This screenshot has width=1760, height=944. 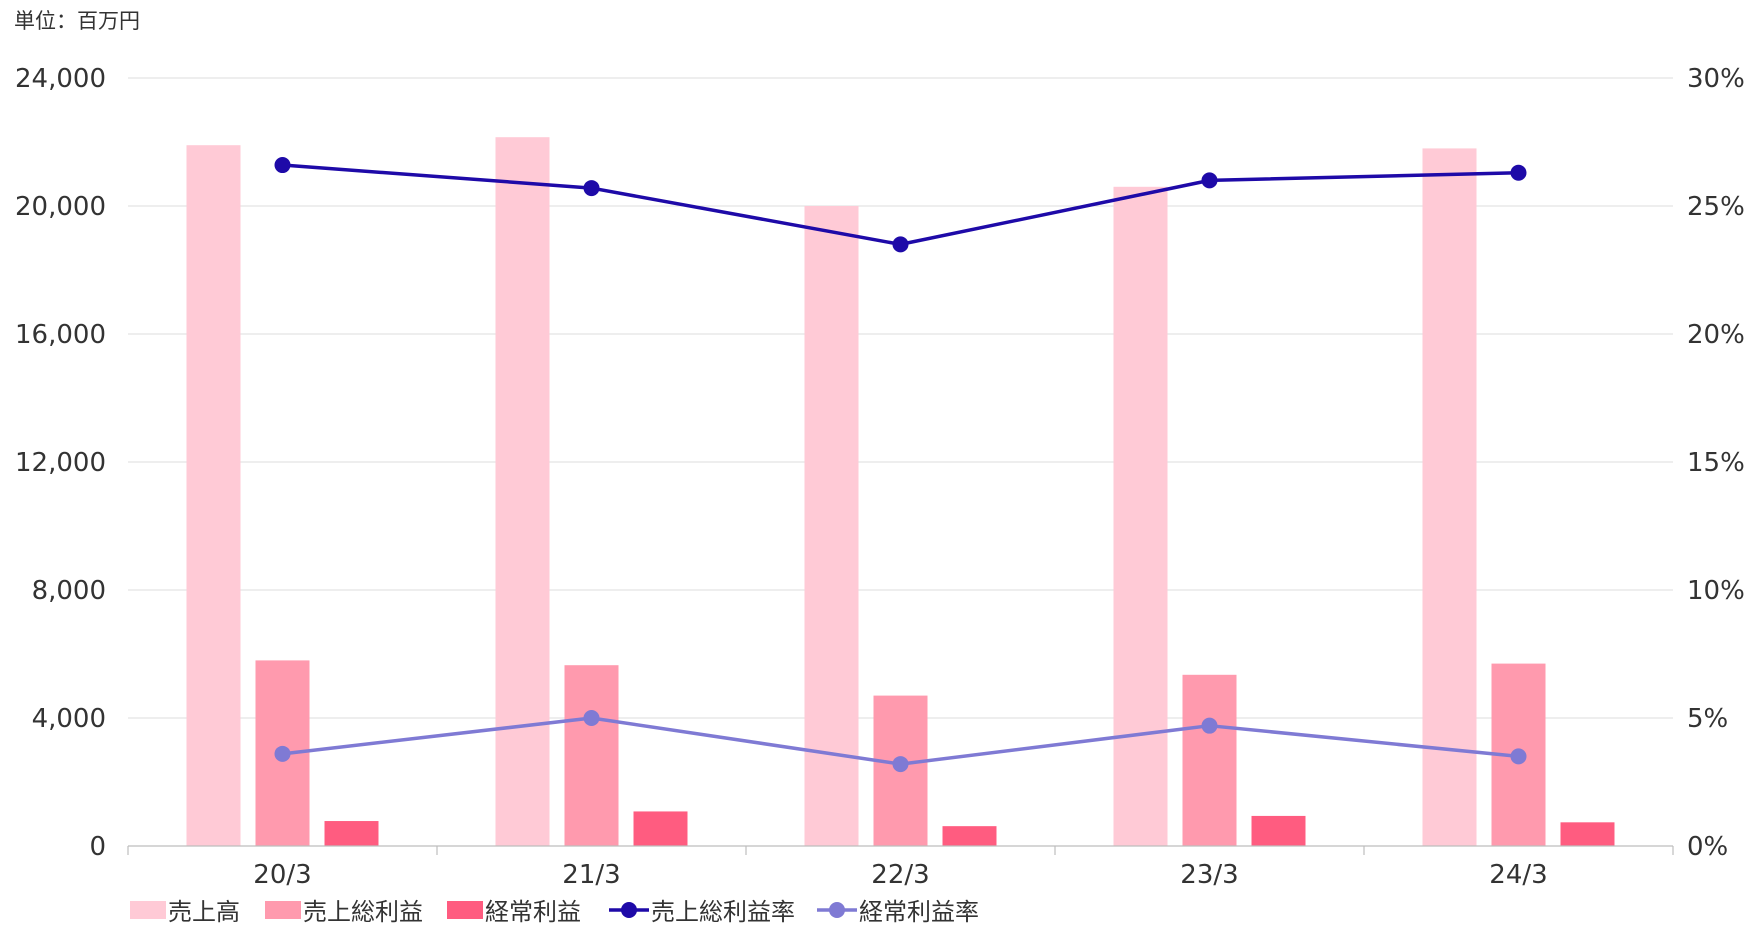 What do you see at coordinates (1518, 756) in the screenshot?
I see `point-経常利益率-24/3` at bounding box center [1518, 756].